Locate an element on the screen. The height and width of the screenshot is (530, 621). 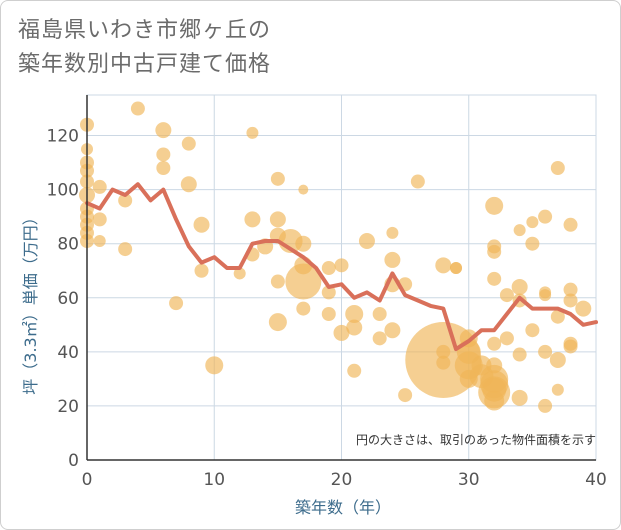
y-tick-label: 20 is located at coordinates (68, 407).